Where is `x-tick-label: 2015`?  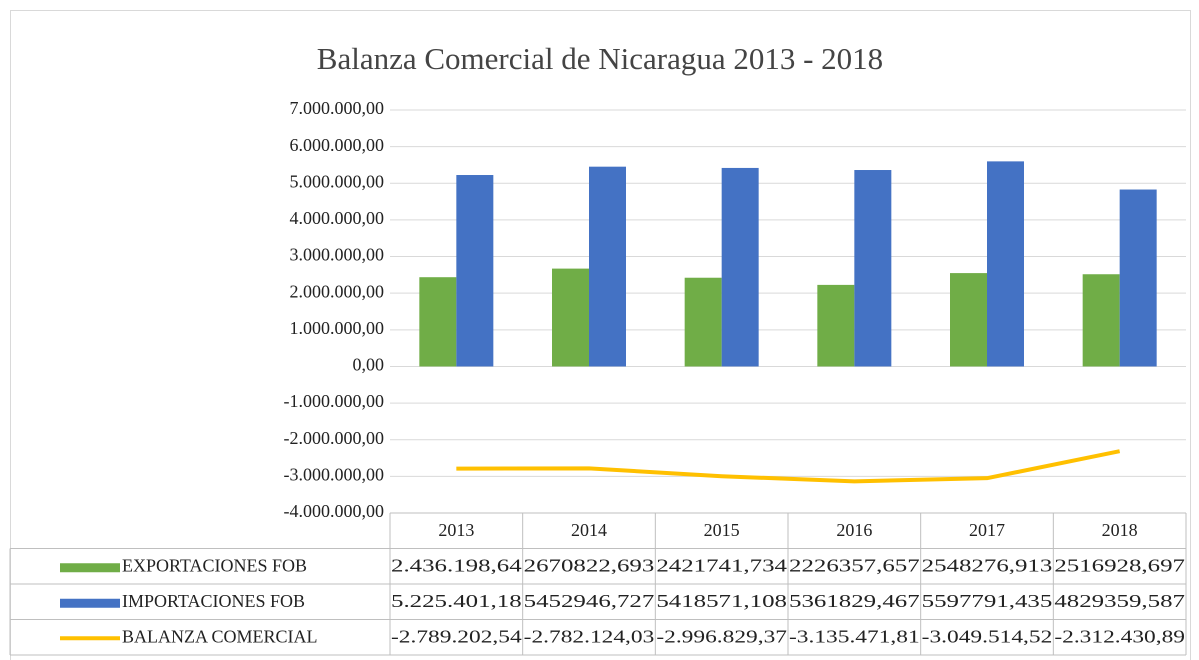
x-tick-label: 2015 is located at coordinates (722, 530).